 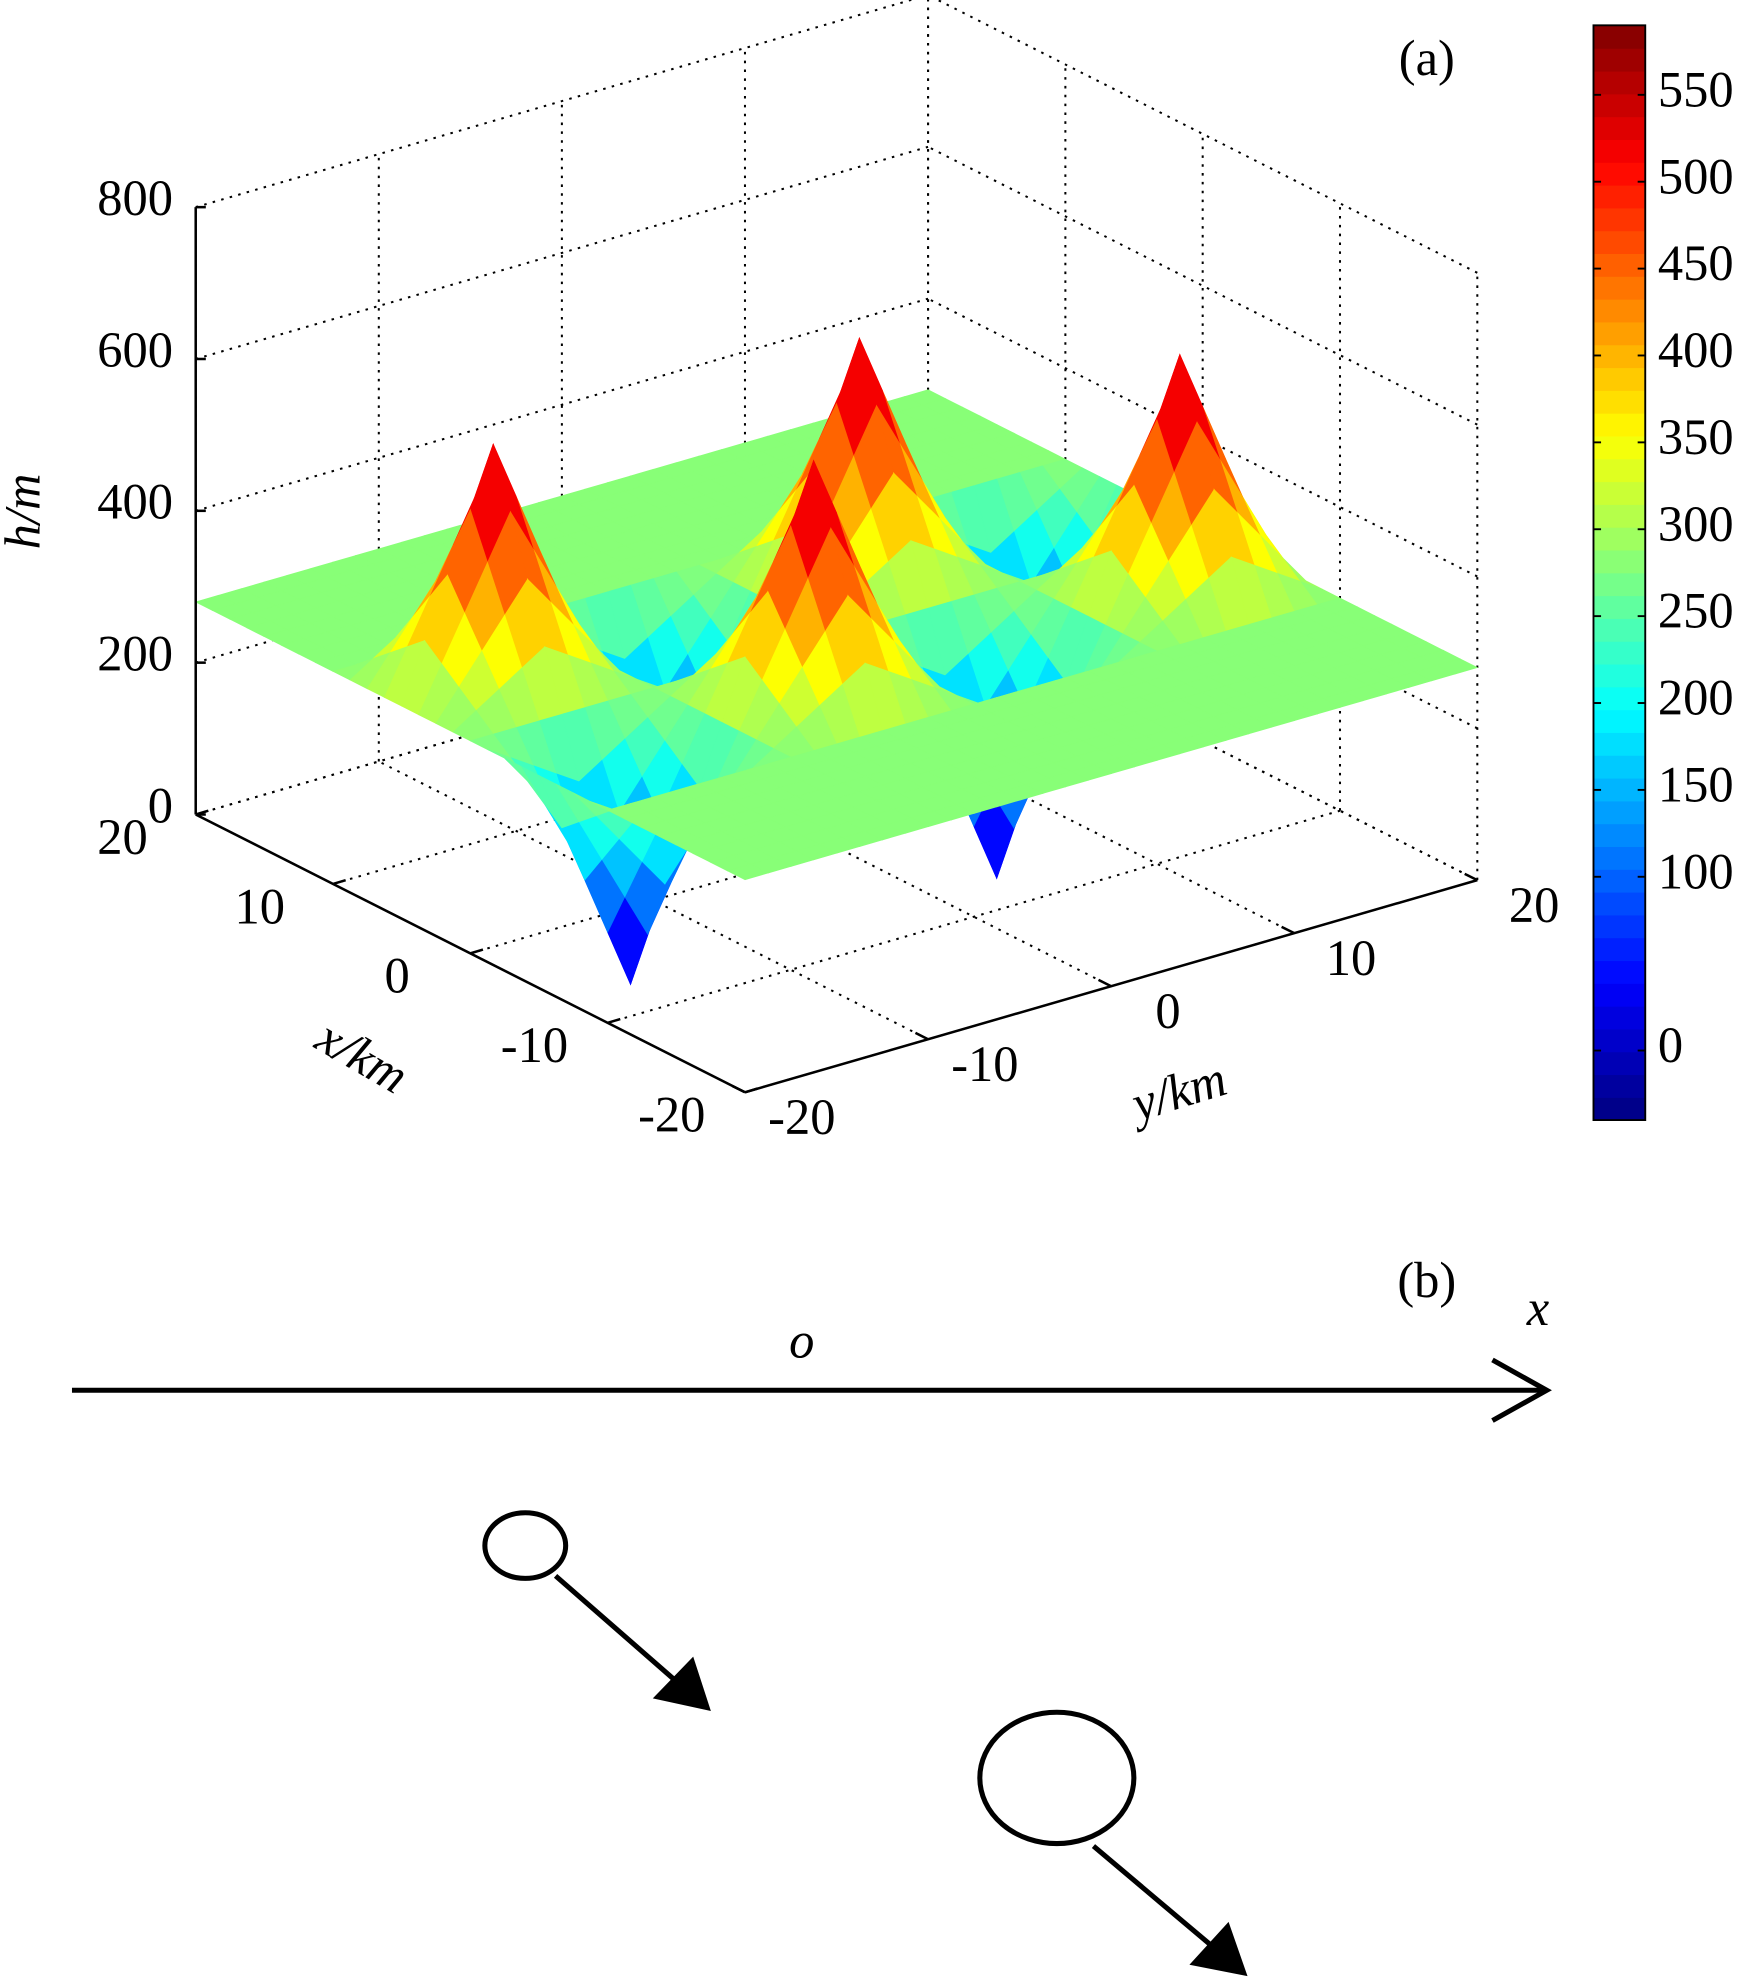 I want to click on x-tick-label: 10, so click(x=260, y=906).